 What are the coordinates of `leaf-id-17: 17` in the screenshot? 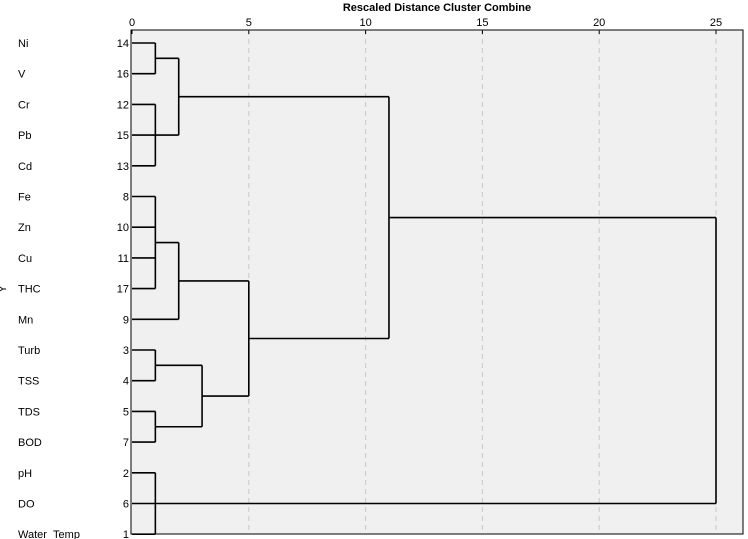 It's located at (123, 290).